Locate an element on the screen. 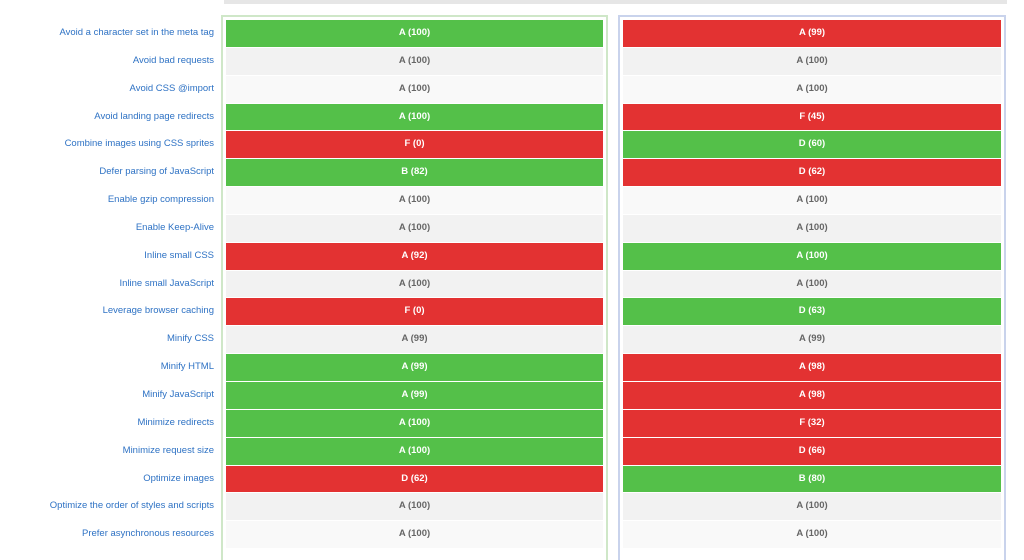 Image resolution: width=1024 pixels, height=560 pixels. page-b-score-cell: F (32) is located at coordinates (812, 423).